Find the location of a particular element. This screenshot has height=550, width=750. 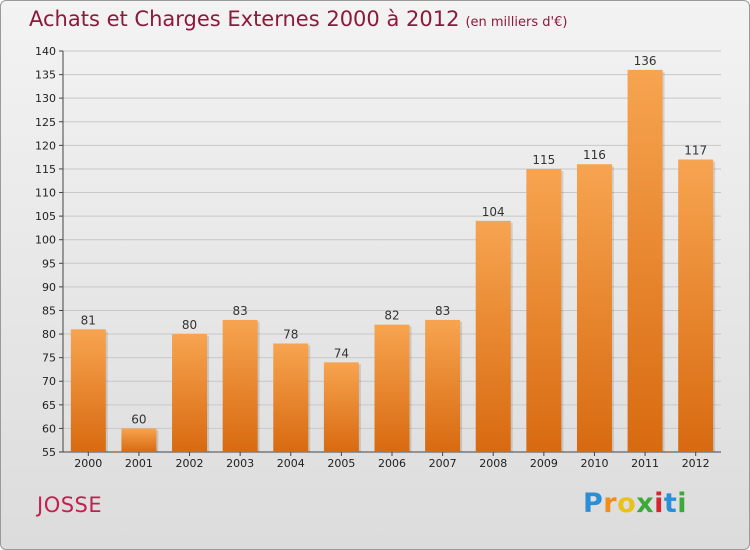

bar-value-label: 104 is located at coordinates (493, 212).